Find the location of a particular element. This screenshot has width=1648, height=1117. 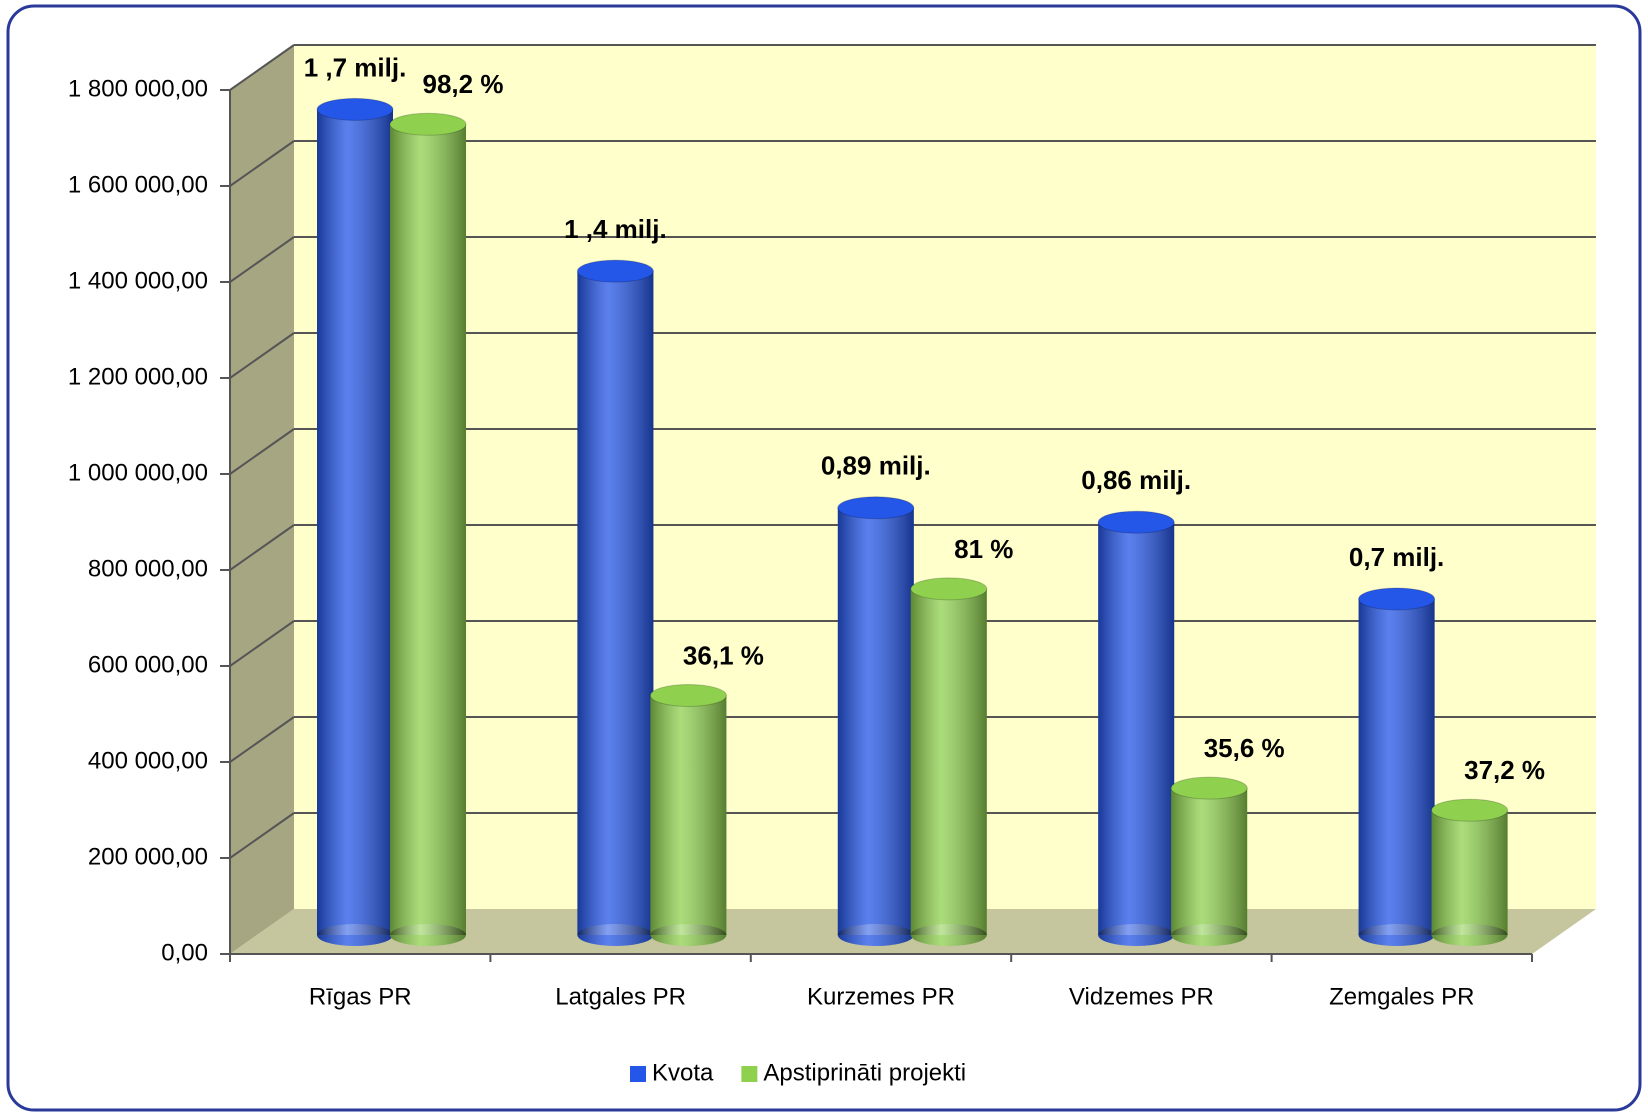

annotation: 36,1 % is located at coordinates (723, 655).